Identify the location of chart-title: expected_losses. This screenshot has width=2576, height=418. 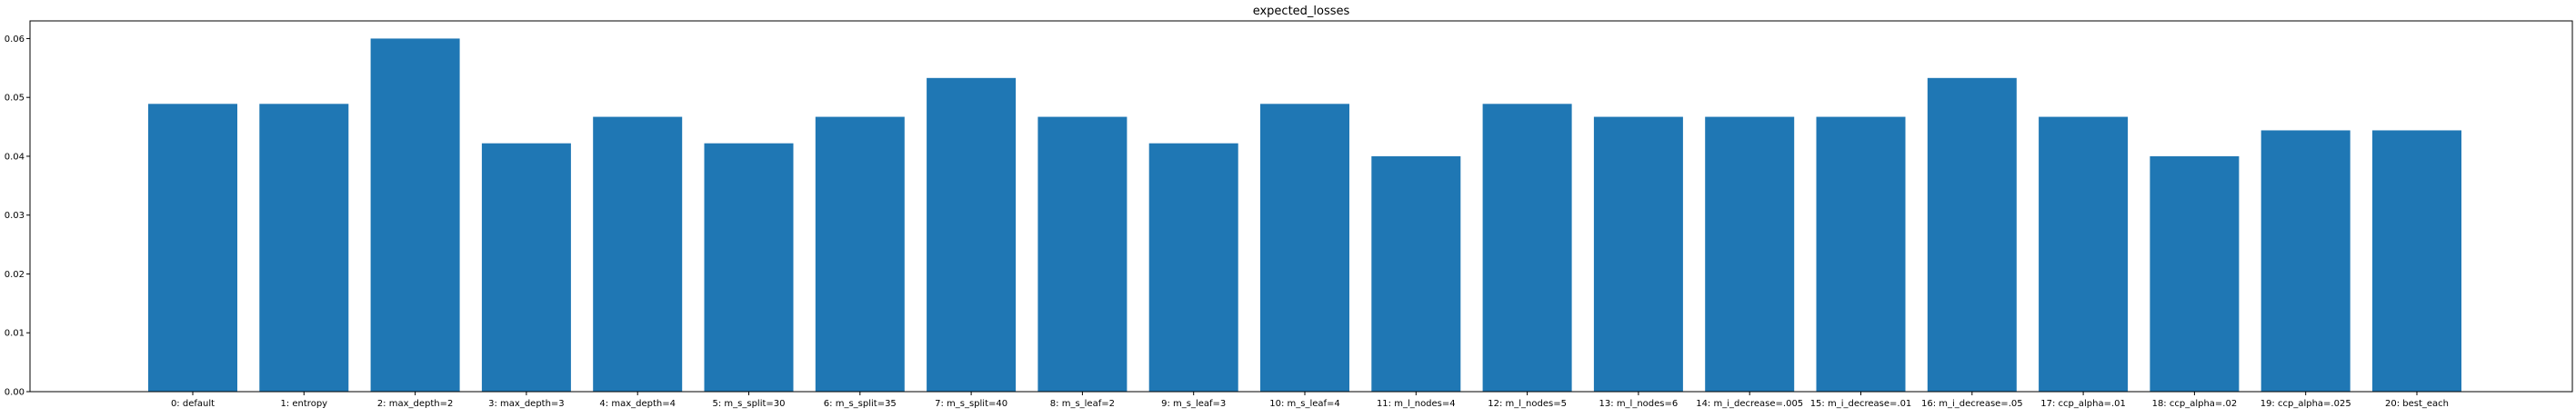
(1301, 11).